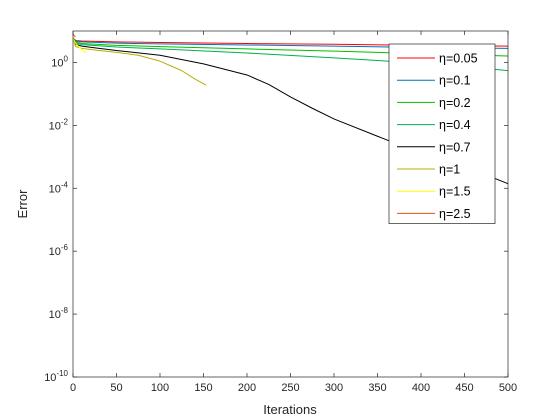 This screenshot has width=560, height=420. What do you see at coordinates (203, 388) in the screenshot?
I see `x-tick-label: 150` at bounding box center [203, 388].